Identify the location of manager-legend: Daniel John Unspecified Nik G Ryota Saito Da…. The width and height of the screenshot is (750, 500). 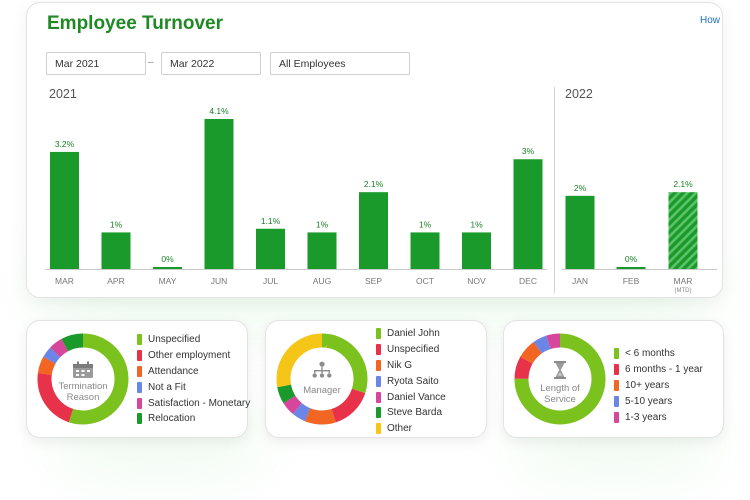
(411, 381).